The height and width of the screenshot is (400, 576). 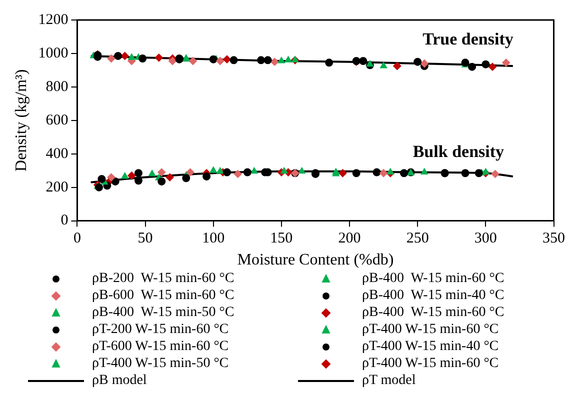 I want to click on y-tick-label: 200, so click(x=57, y=187).